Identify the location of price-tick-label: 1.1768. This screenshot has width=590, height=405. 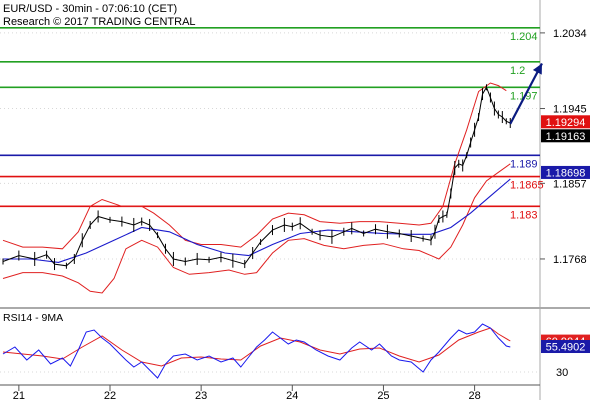
(570, 260).